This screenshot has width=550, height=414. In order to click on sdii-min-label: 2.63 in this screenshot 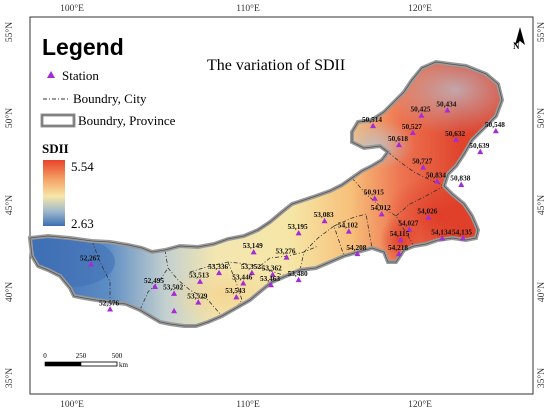, I will do `click(82, 223)`.